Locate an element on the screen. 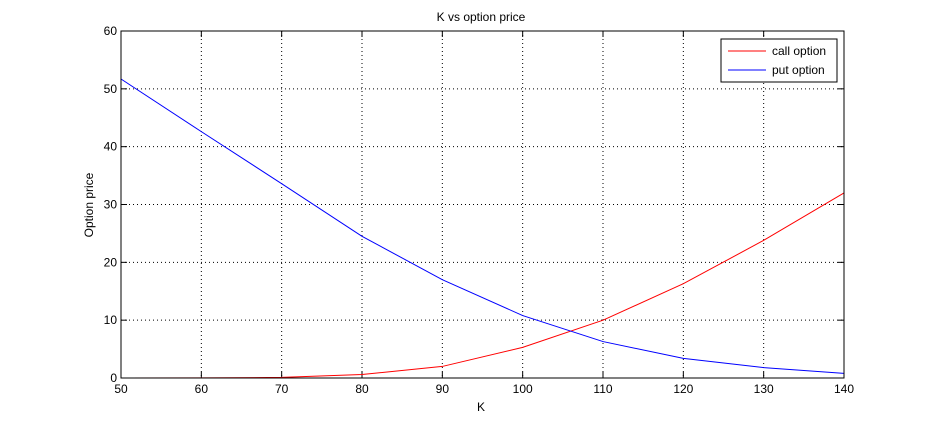 This screenshot has width=933, height=425. y-tick-labels: 0 10 20 30 40 50 60 is located at coordinates (111, 204).